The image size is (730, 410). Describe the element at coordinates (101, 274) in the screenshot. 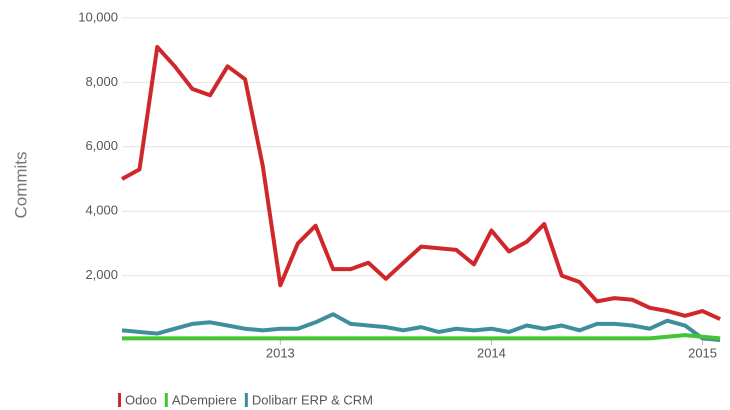

I see `y-tick-label: 2,000` at that location.